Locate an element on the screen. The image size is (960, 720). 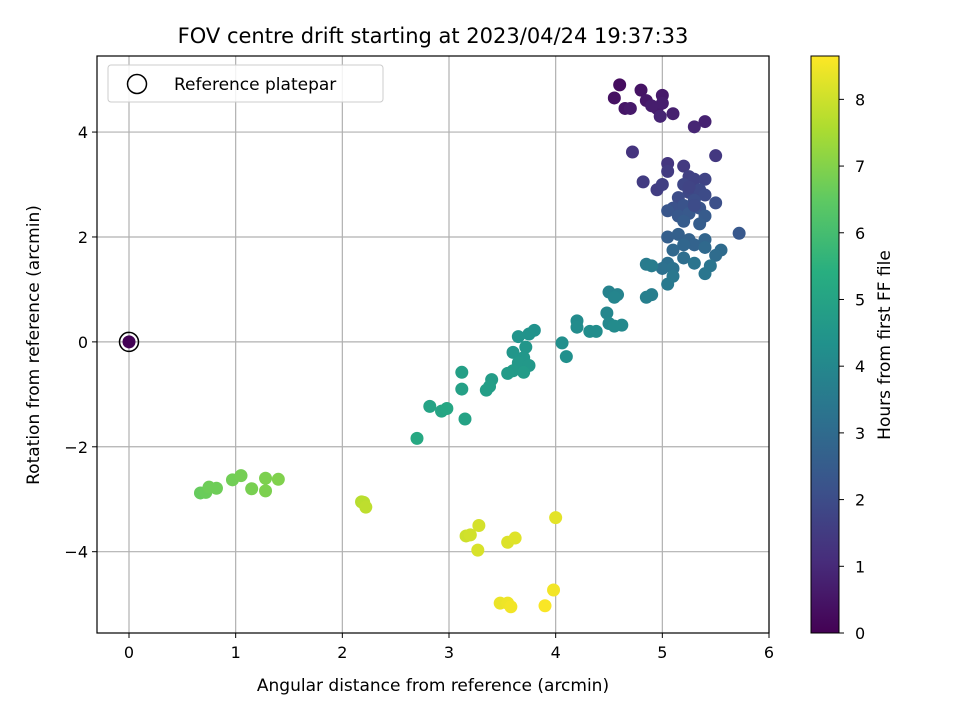
colorbar-tick-label: 5 is located at coordinates (860, 299).